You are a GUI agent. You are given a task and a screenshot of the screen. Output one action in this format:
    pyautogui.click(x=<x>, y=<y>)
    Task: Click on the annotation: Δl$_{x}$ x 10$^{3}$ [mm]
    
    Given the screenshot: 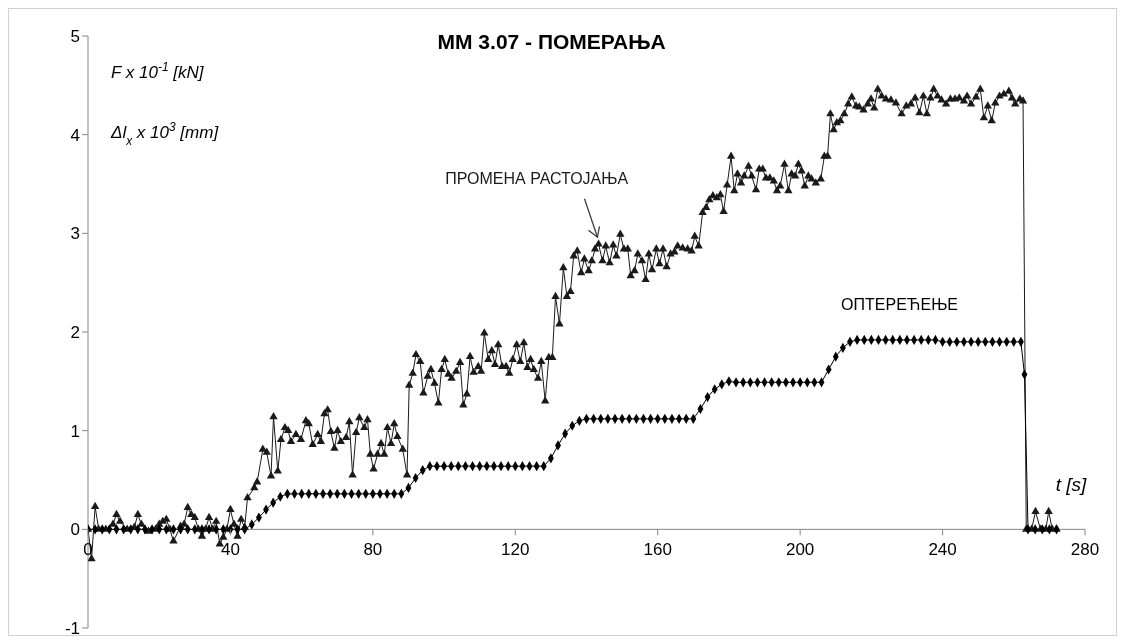 What is the action you would take?
    pyautogui.click(x=165, y=134)
    